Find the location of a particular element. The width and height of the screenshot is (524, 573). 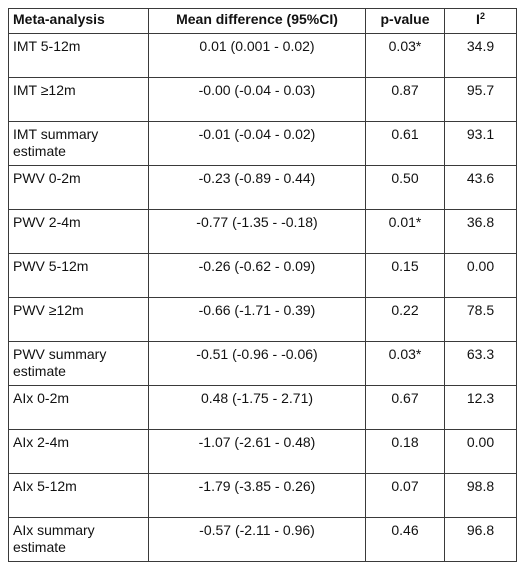

row-label: PWV ≥12m is located at coordinates (78, 319).